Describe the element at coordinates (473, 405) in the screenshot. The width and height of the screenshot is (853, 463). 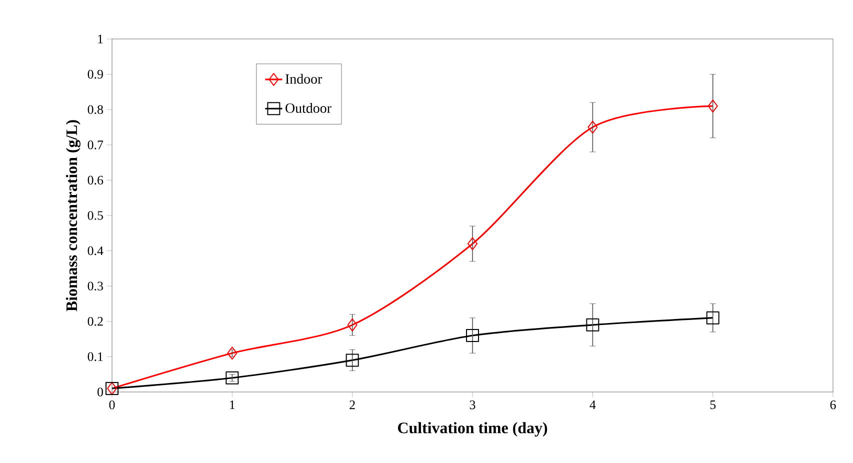
I see `x-tick-label: 3` at that location.